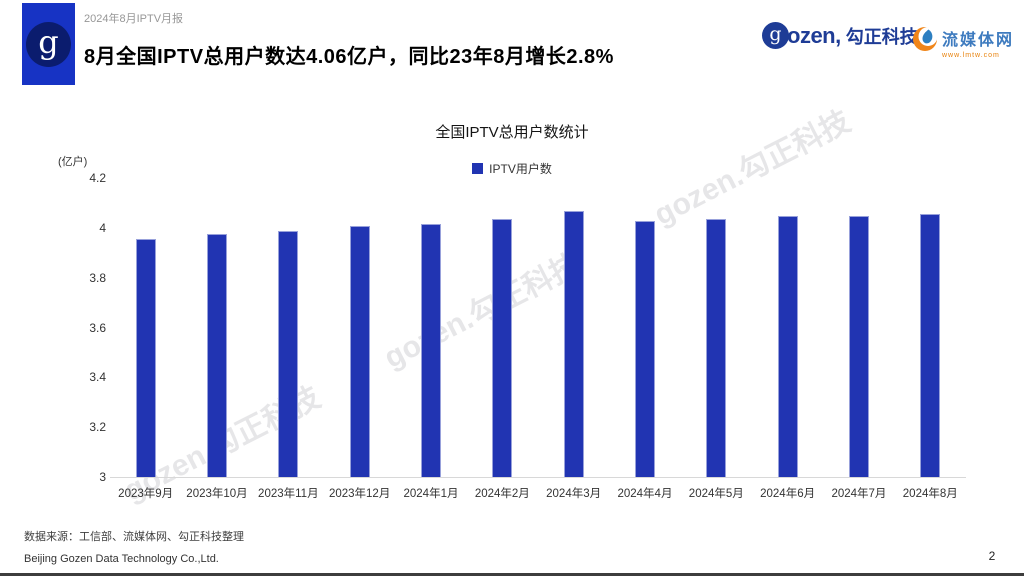  I want to click on lmtw-droplet-icon, so click(925, 39).